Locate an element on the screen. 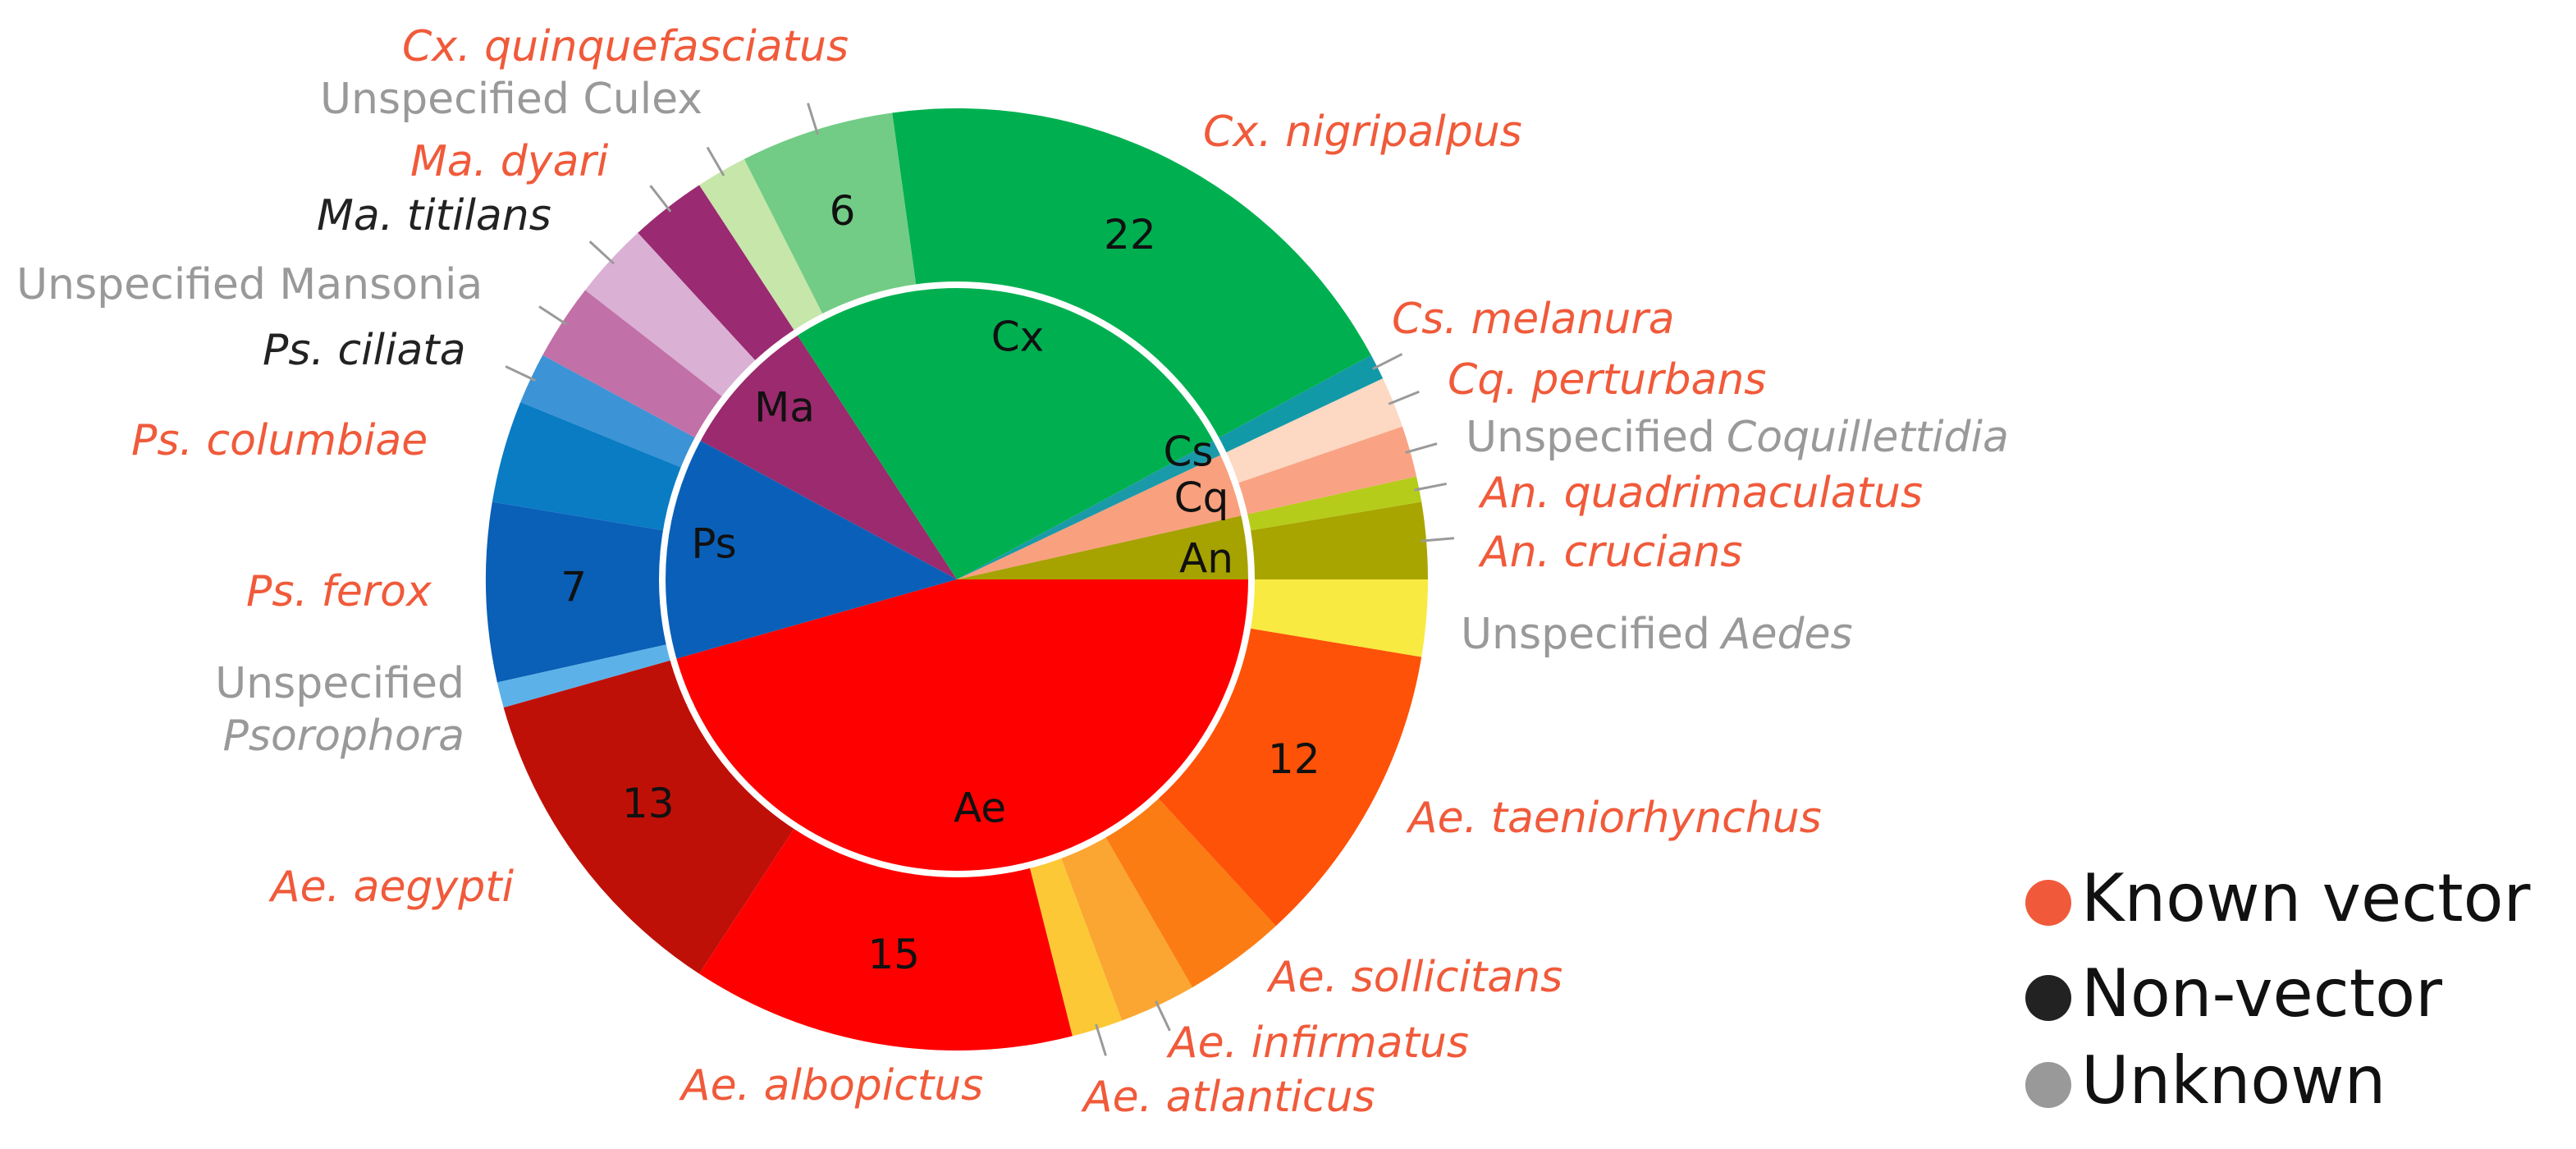  label-part: Ae. taeniorhynchus is located at coordinates (1614, 818).